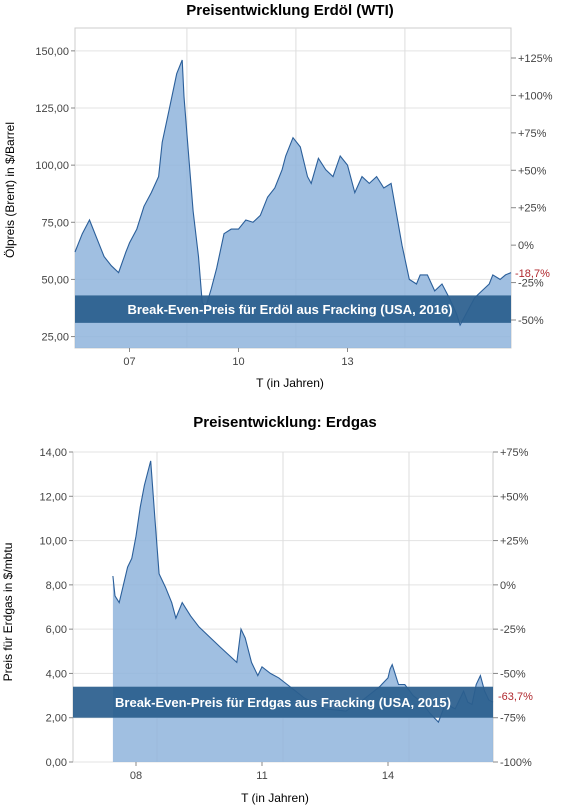  I want to click on x-tick-label: 08, so click(136, 776).